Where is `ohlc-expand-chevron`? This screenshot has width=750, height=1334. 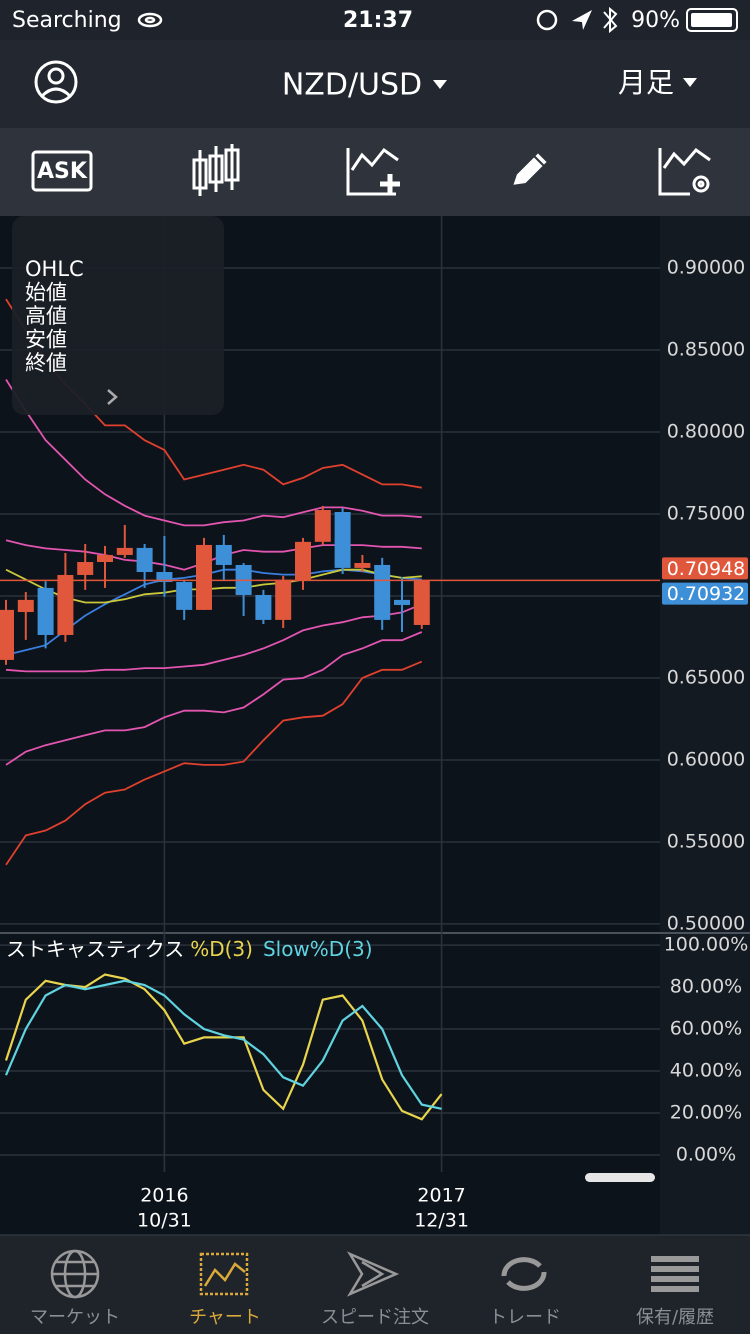 ohlc-expand-chevron is located at coordinates (112, 397).